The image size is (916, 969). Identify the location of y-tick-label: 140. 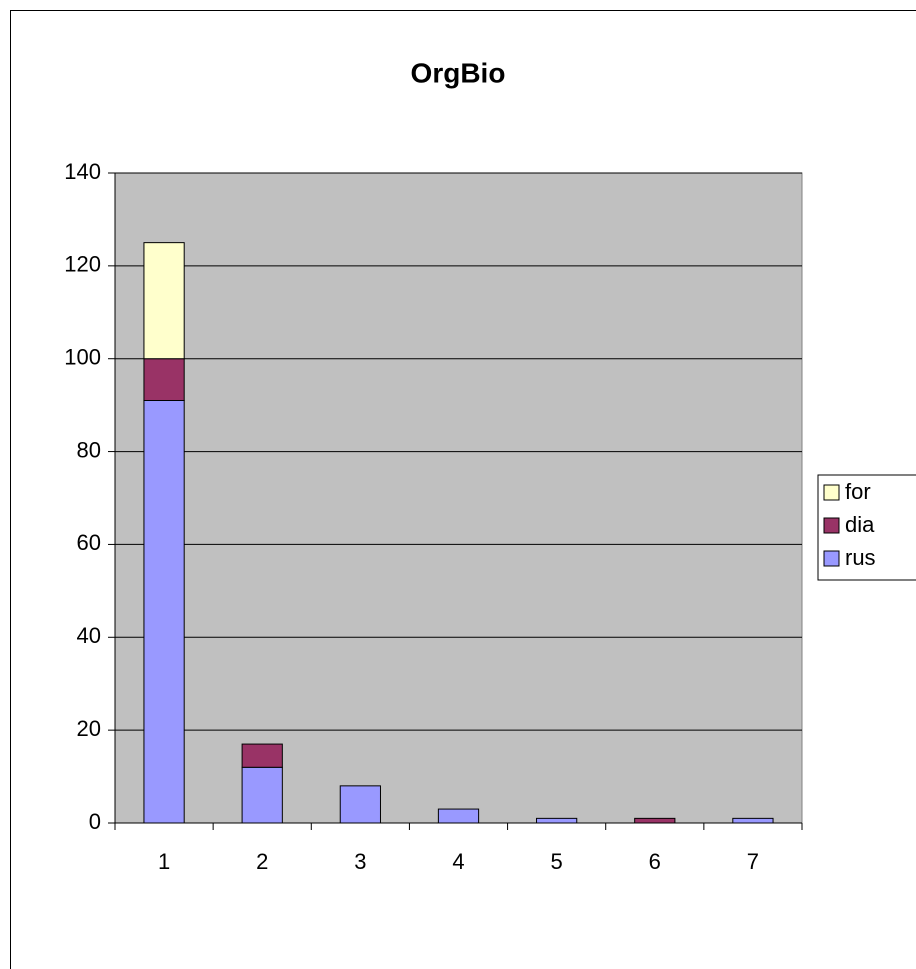
(82, 171).